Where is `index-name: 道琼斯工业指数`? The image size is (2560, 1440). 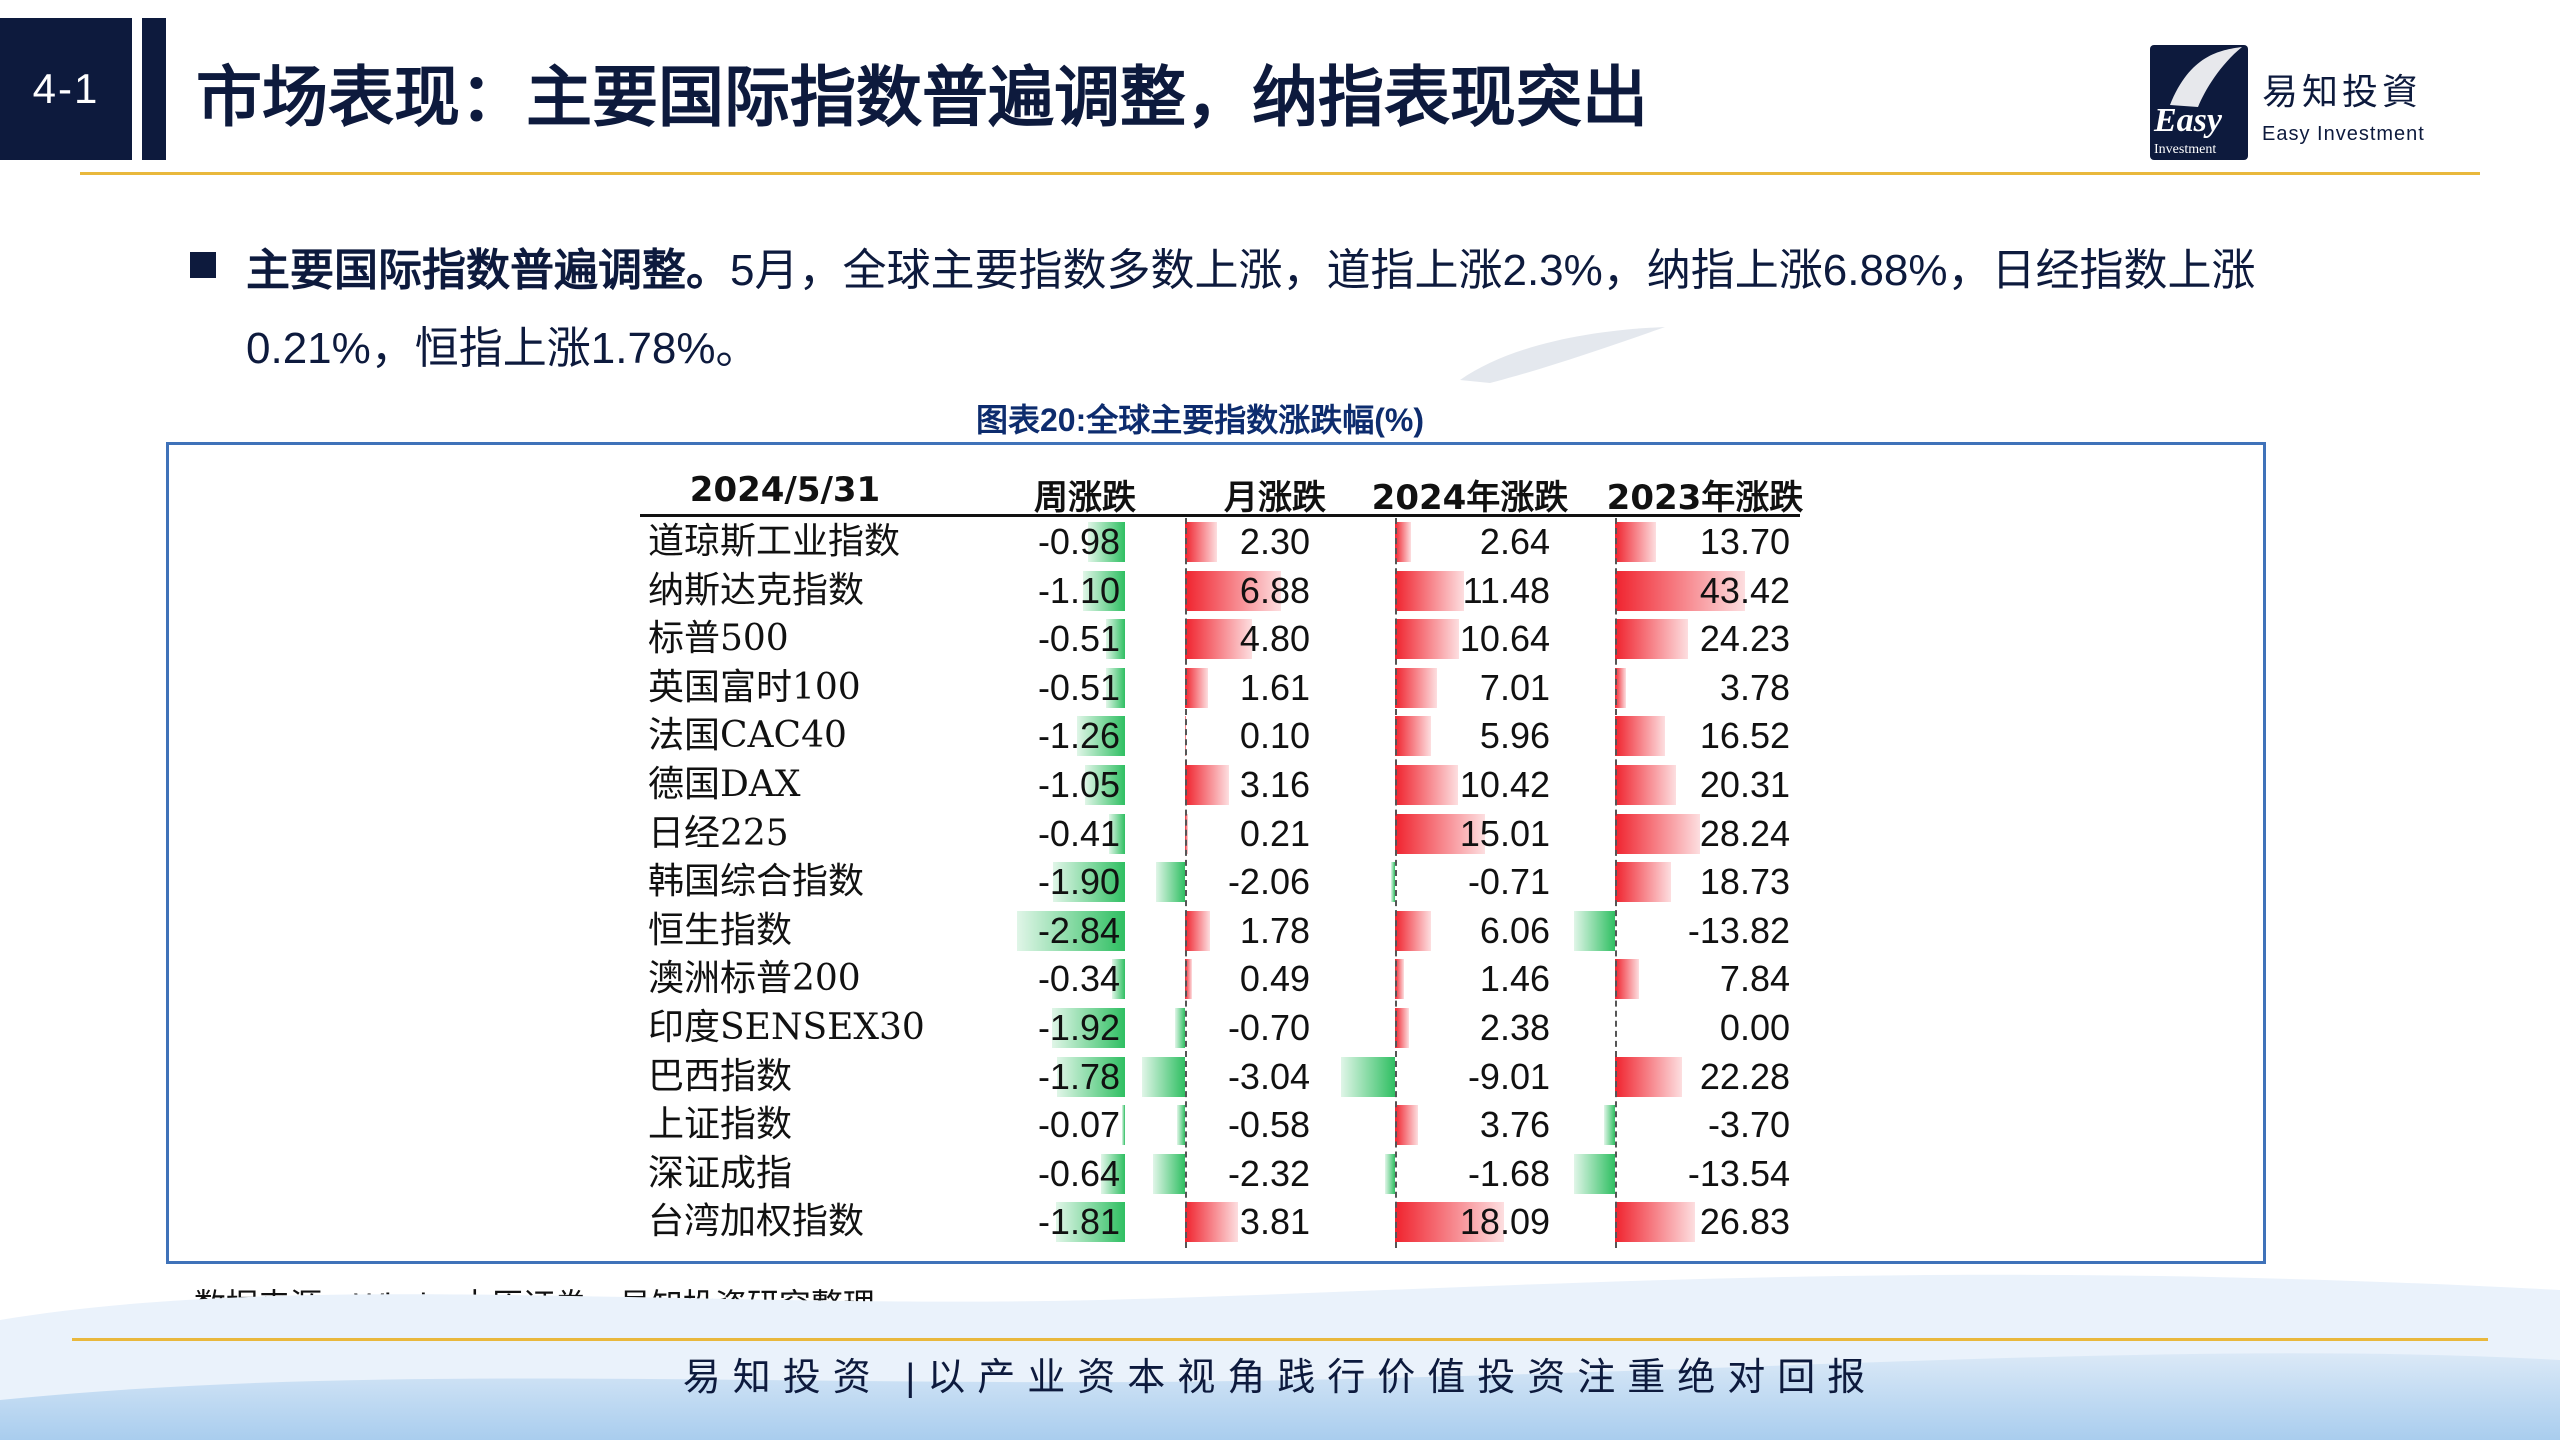
index-name: 道琼斯工业指数 is located at coordinates (774, 541).